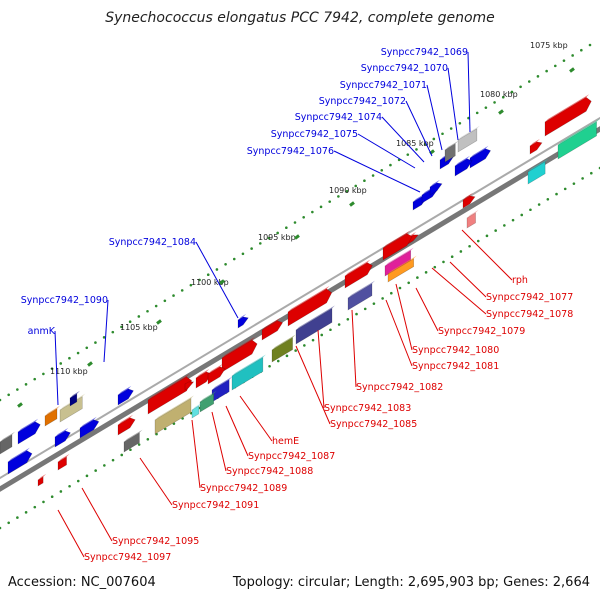 Image resolution: width=600 pixels, height=600 pixels. I want to click on callout-bottom-2-leader, so click(459, 291).